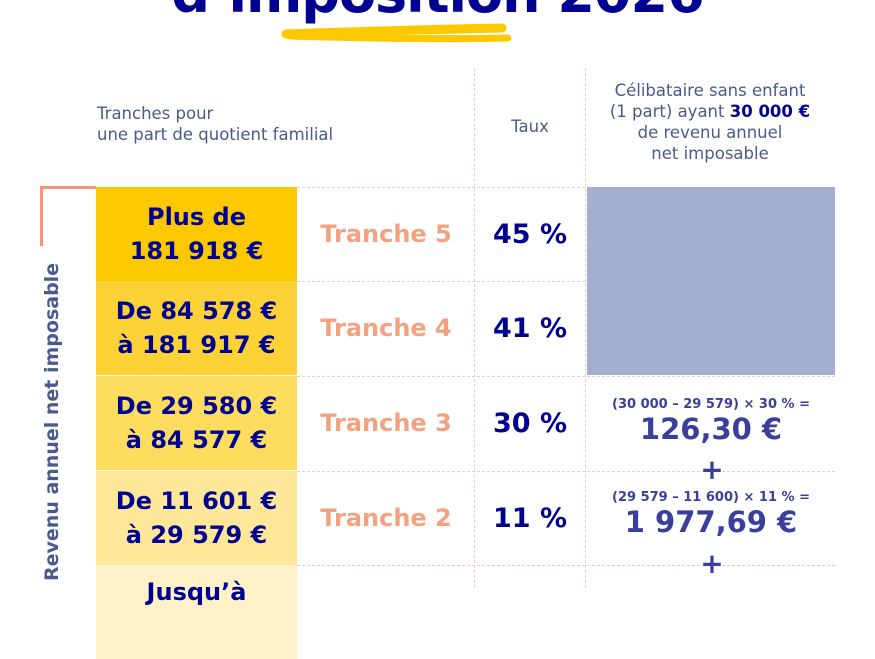 This screenshot has width=875, height=659. What do you see at coordinates (386, 423) in the screenshot?
I see `tranche-label: Tranche 3` at bounding box center [386, 423].